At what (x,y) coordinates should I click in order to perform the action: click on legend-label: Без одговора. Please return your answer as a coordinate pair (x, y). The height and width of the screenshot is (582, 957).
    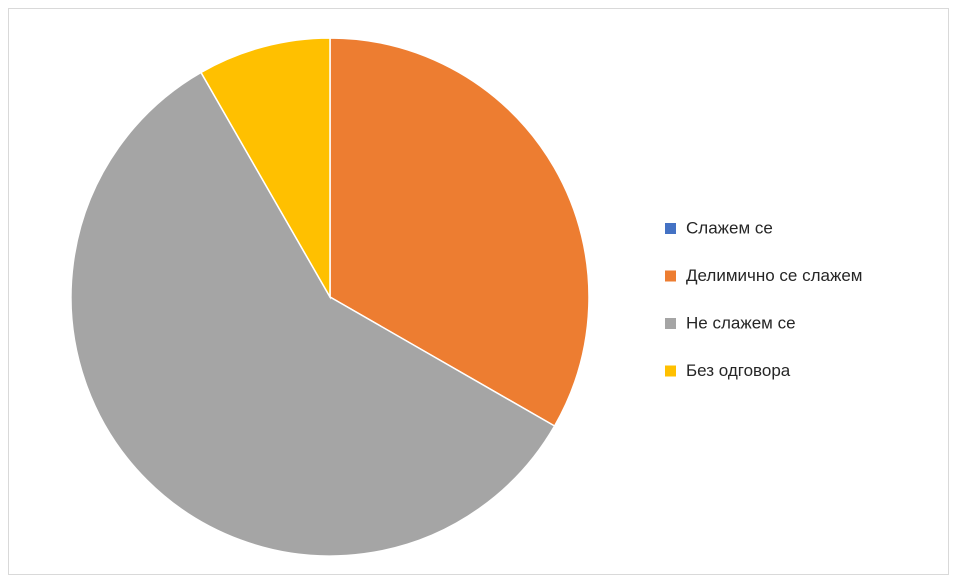
    Looking at the image, I should click on (738, 370).